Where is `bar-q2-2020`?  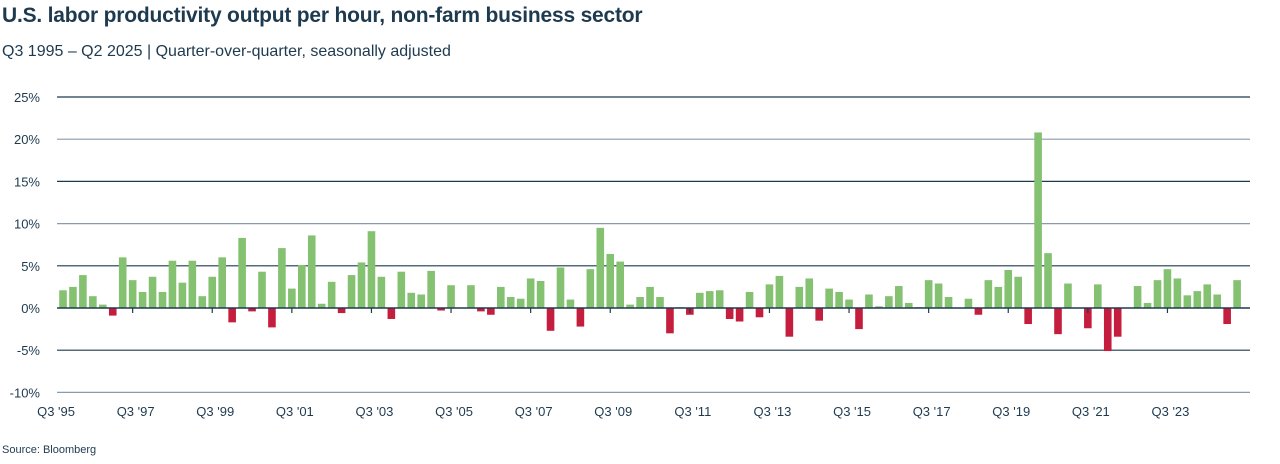
bar-q2-2020 is located at coordinates (1038, 220).